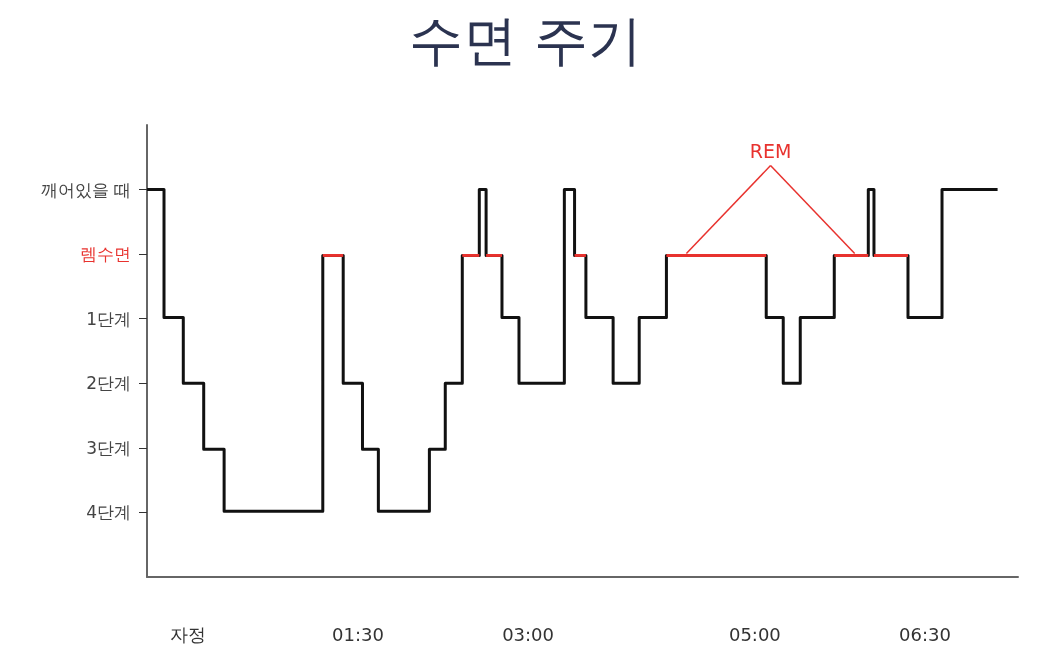 This screenshot has width=1051, height=661. Describe the element at coordinates (528, 634) in the screenshot. I see `x-tick-label: 03:00` at that location.